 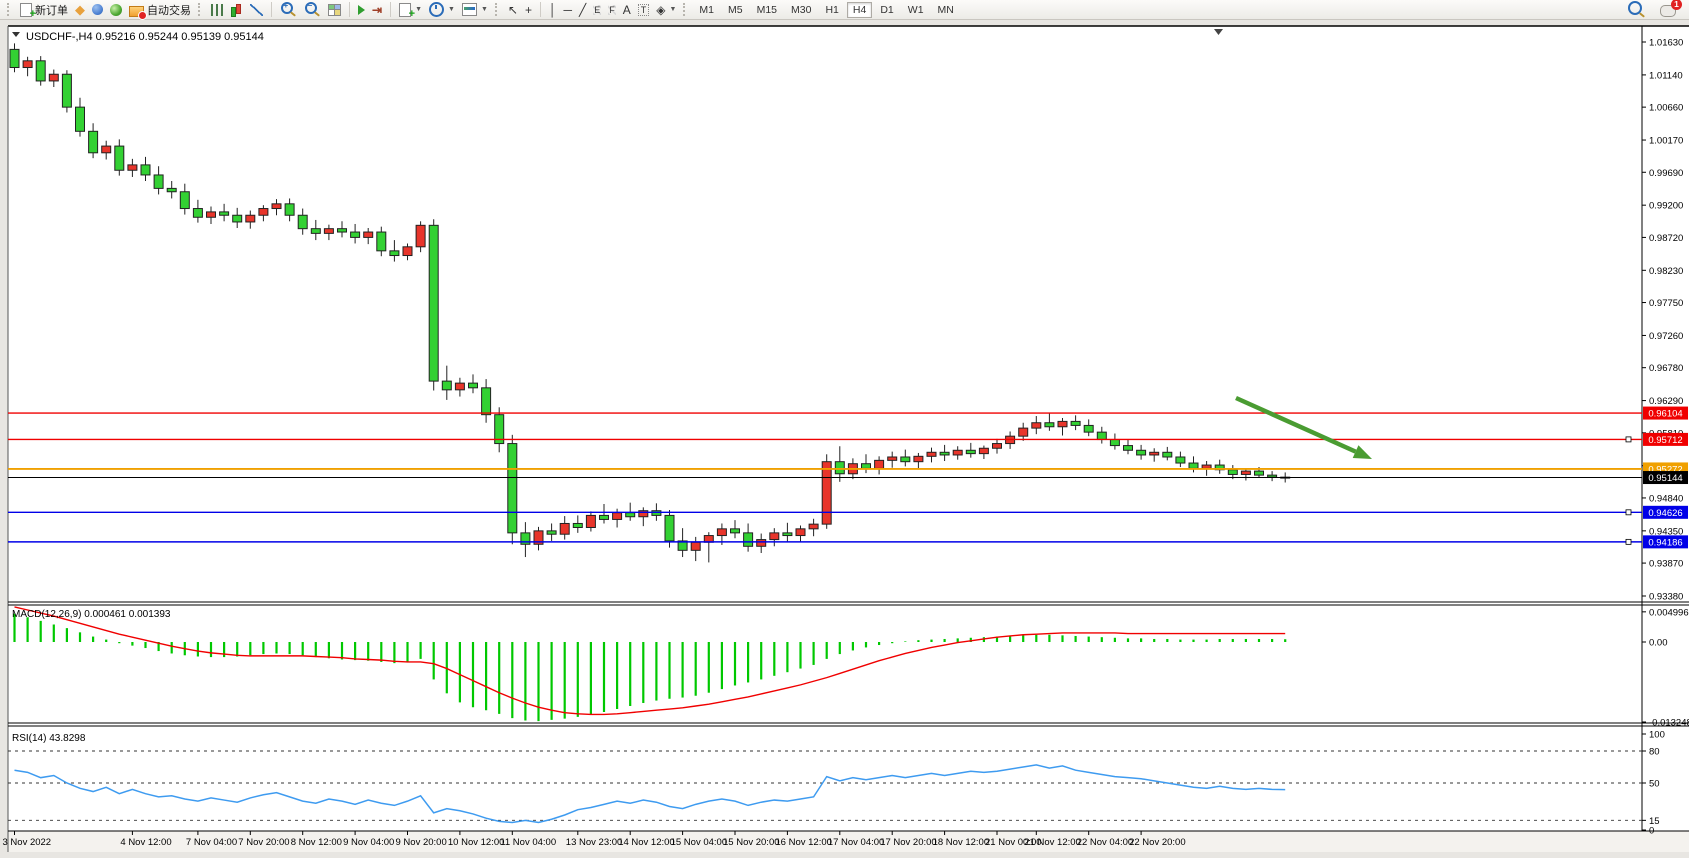 I want to click on search-button, so click(x=1636, y=10).